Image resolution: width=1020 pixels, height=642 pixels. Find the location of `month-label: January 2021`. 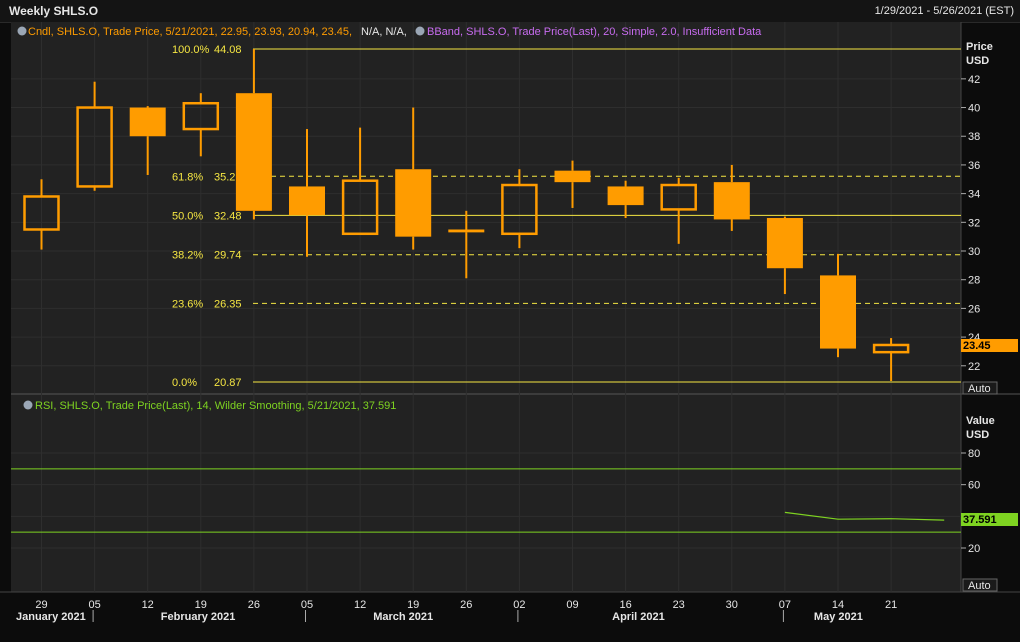

month-label: January 2021 is located at coordinates (51, 617).